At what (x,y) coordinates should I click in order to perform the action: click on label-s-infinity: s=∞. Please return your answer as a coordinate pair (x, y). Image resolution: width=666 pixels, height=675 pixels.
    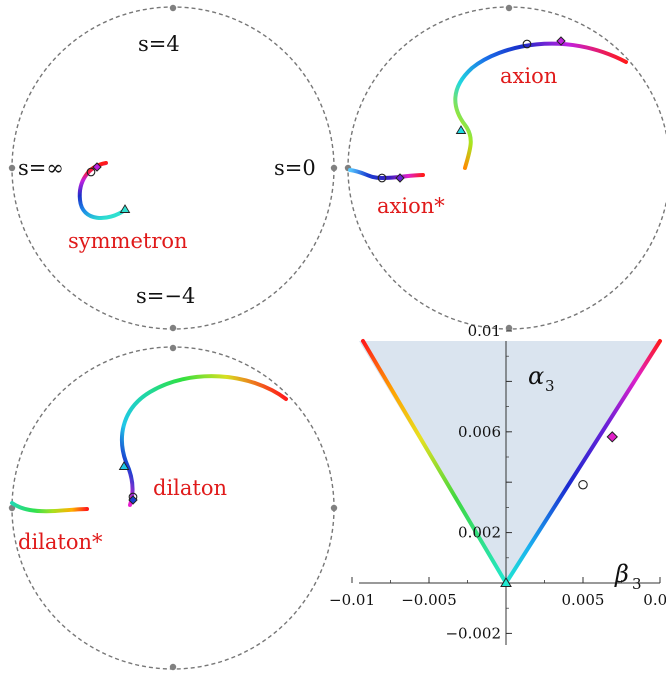
    Looking at the image, I should click on (41, 168).